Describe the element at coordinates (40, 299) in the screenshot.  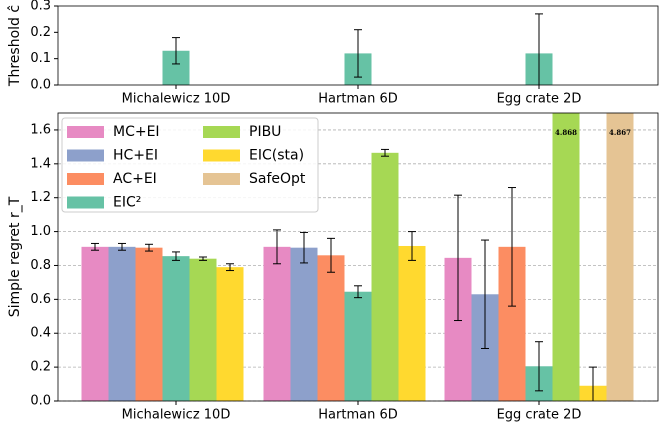
I see `y-tick-label: 0.6` at that location.